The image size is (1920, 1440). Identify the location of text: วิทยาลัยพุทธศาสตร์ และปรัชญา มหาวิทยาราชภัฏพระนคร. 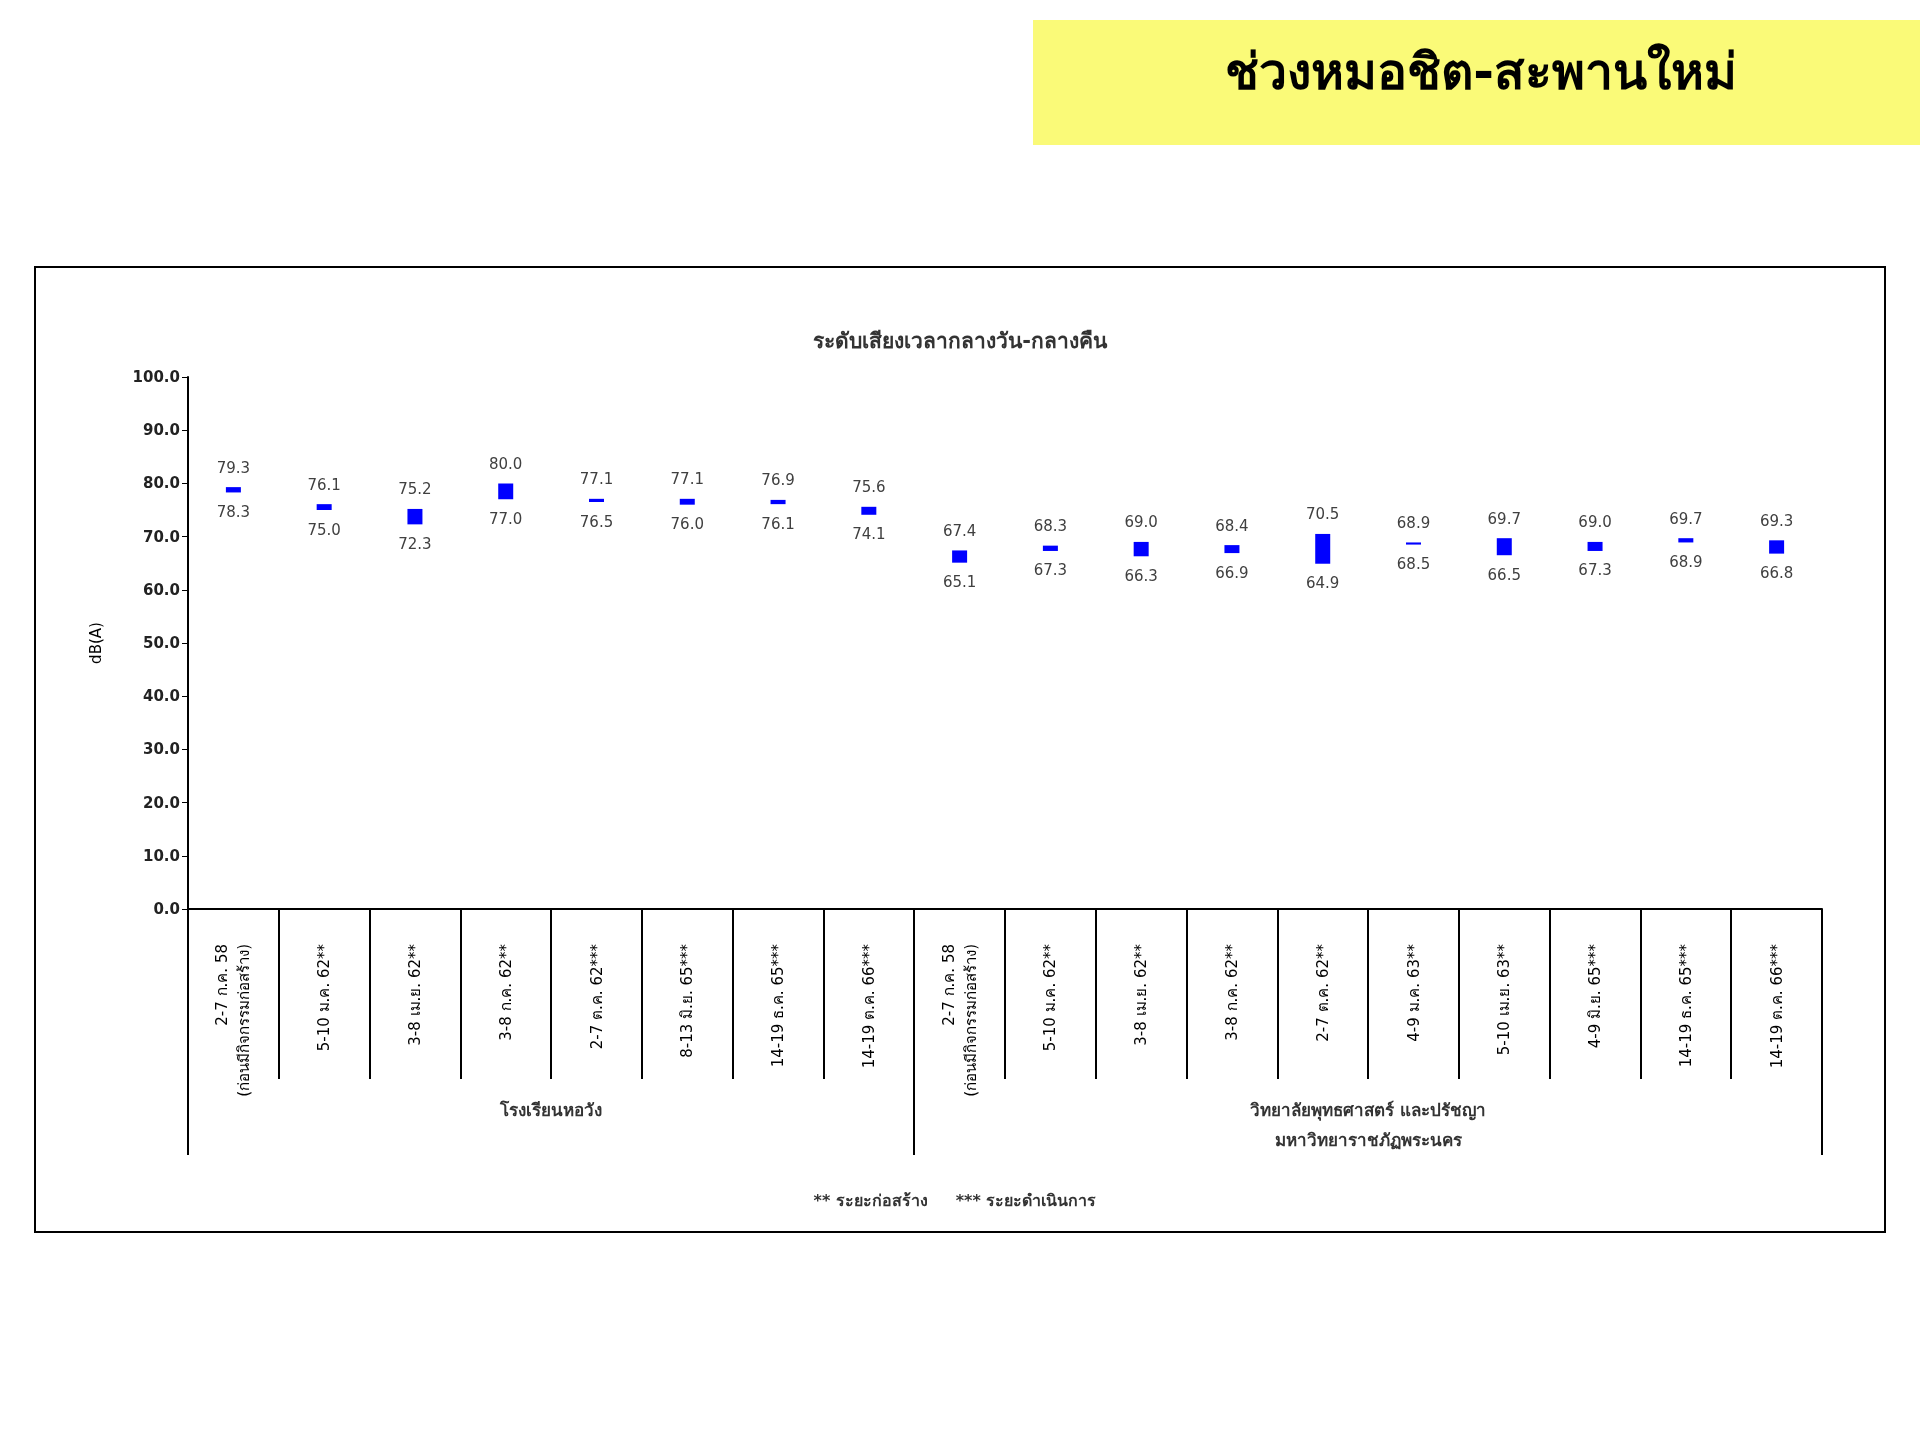
(1368, 1125).